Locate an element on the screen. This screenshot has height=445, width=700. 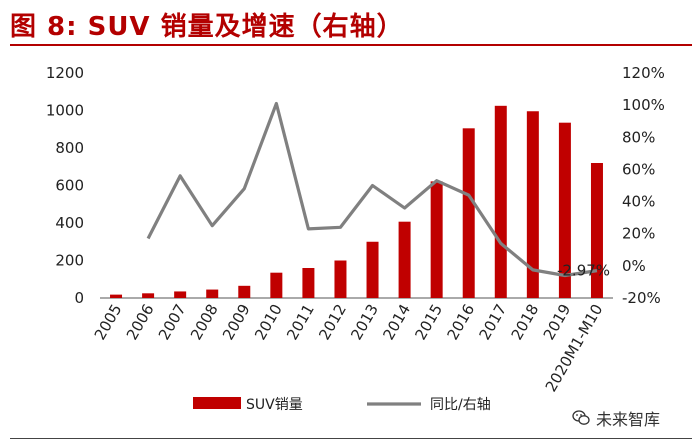
bottom-divider is located at coordinates (351, 438).